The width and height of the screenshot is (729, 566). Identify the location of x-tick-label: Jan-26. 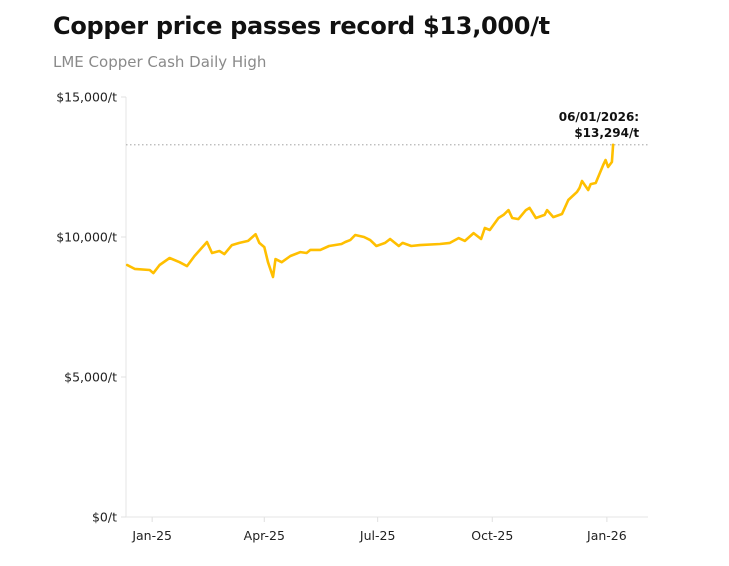
(606, 535).